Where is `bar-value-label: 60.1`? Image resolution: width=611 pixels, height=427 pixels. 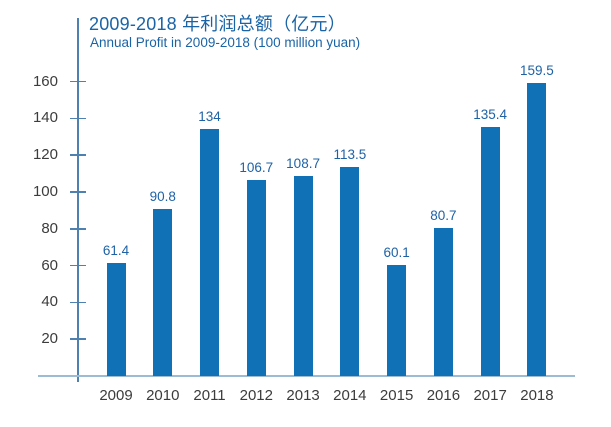
bar-value-label: 60.1 is located at coordinates (396, 253).